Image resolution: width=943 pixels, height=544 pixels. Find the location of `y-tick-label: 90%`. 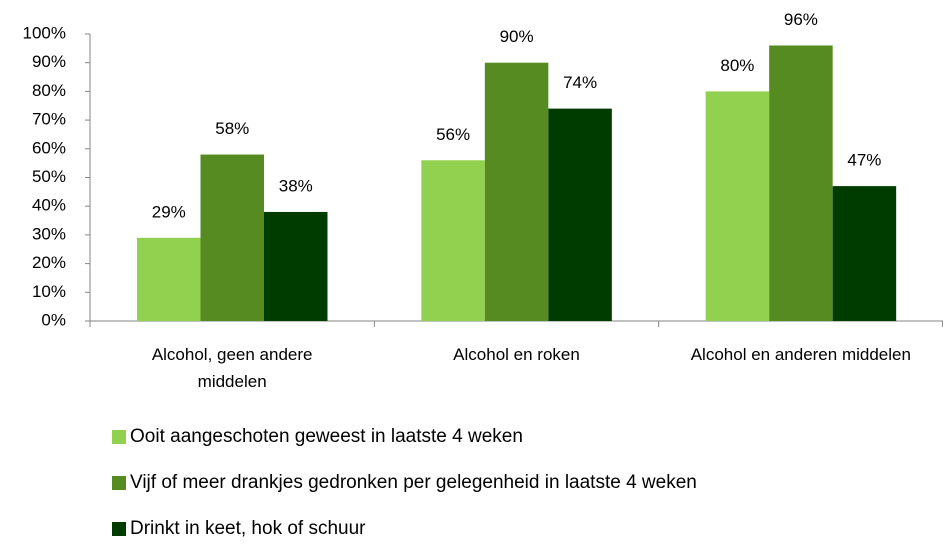

y-tick-label: 90% is located at coordinates (49, 61).